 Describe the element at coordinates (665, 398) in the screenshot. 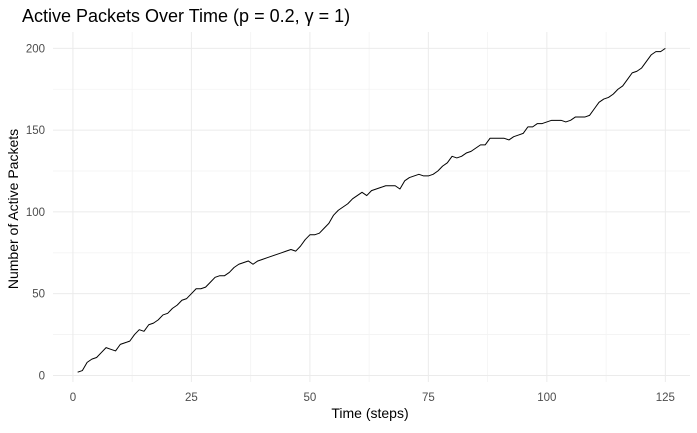

I see `x-tick-label: 125` at that location.